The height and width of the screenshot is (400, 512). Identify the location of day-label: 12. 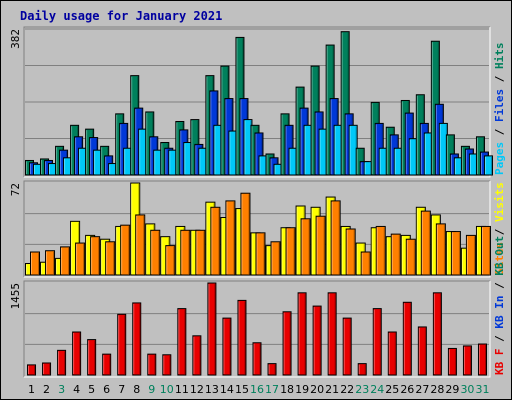
(197, 389).